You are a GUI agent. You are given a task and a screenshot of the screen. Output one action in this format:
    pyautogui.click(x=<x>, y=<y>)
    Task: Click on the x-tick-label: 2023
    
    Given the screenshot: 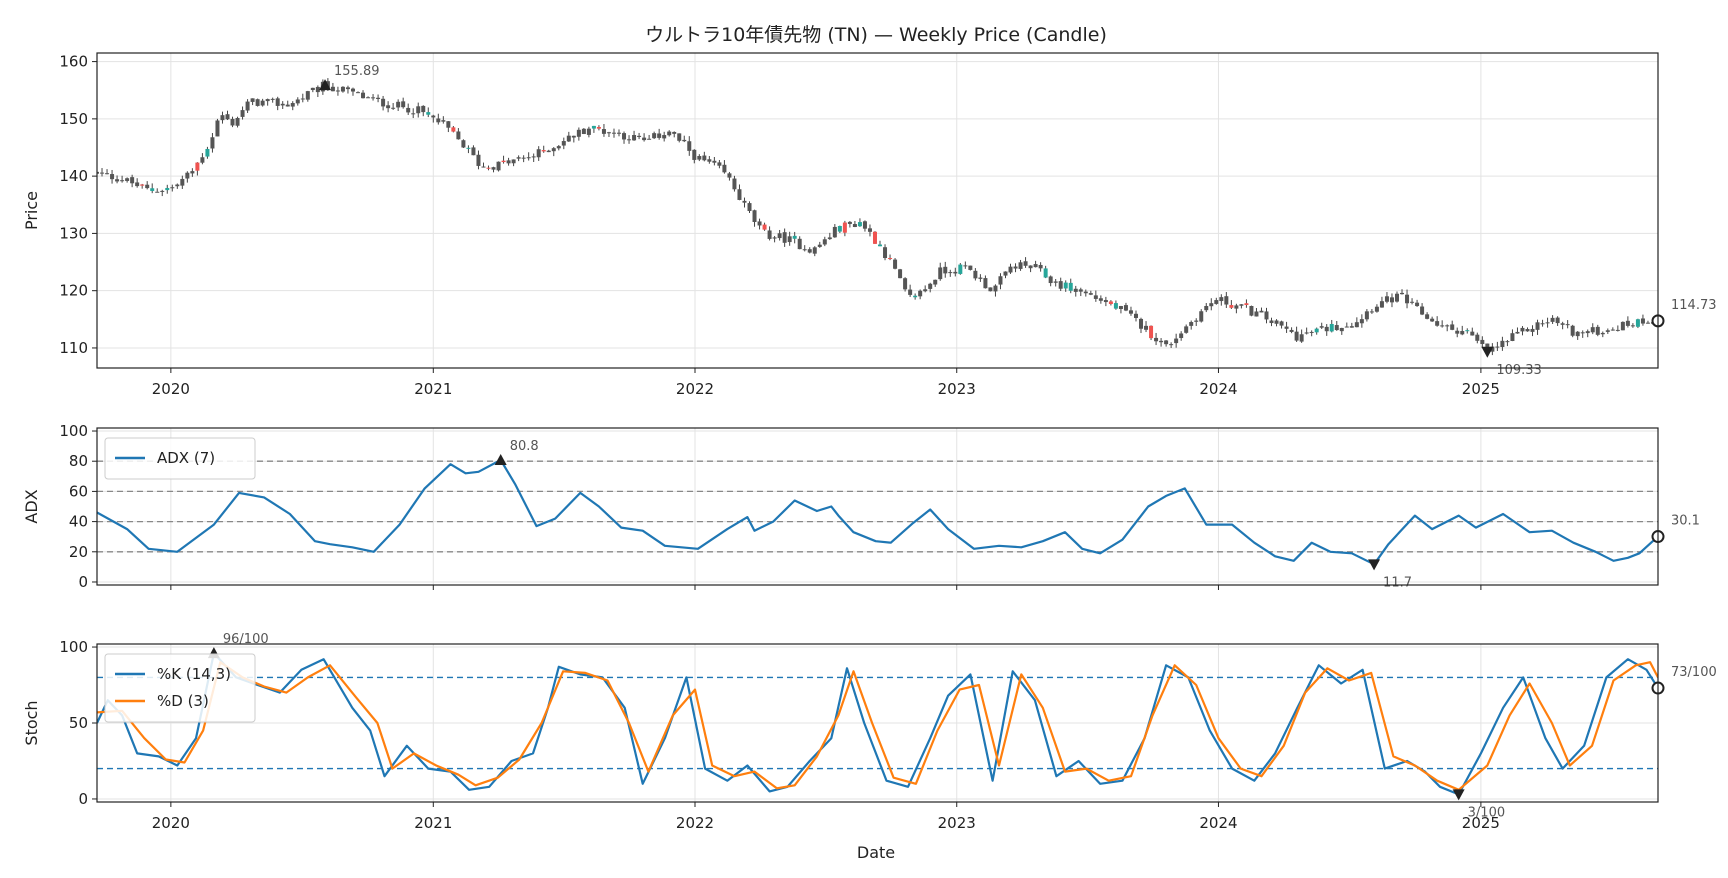 What is the action you would take?
    pyautogui.click(x=957, y=389)
    